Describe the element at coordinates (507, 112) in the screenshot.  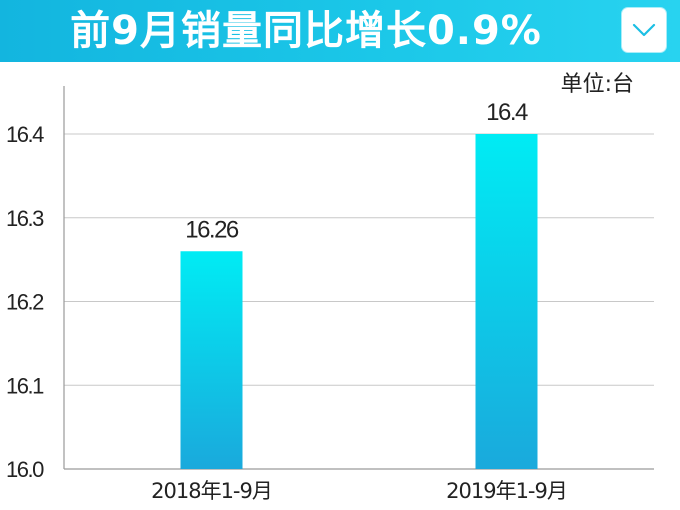
I see `data-label: 16.4` at that location.